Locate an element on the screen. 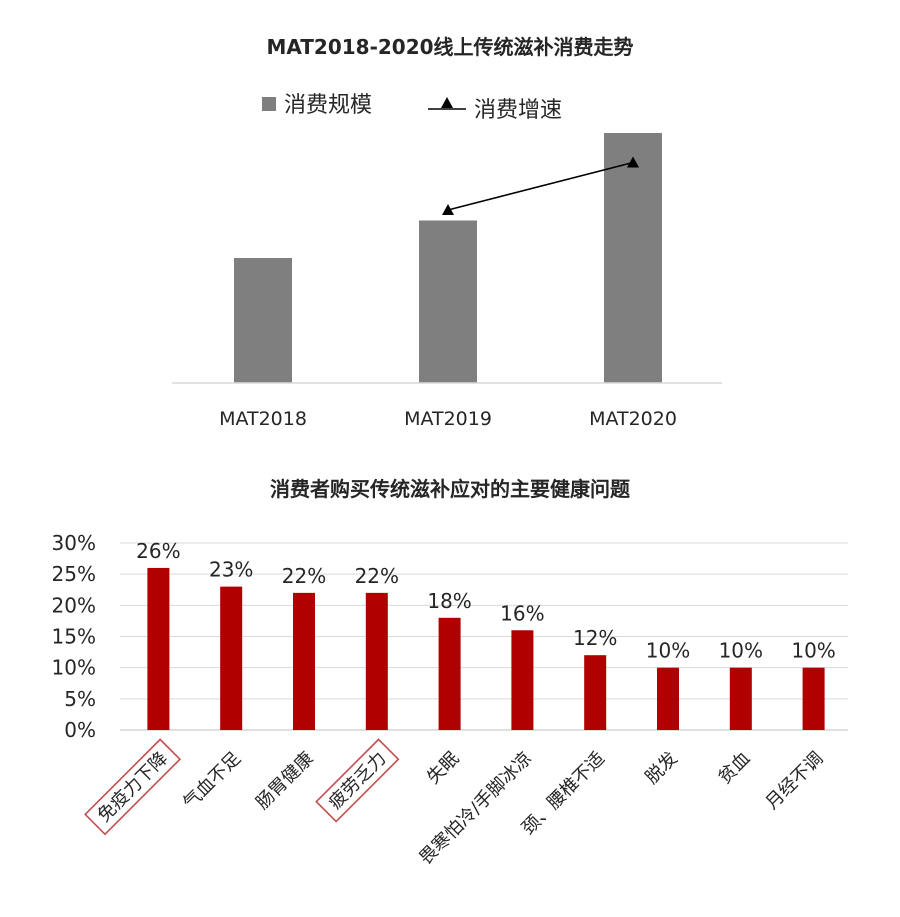 This screenshot has height=917, width=900. health-bar-颈、腰椎不适 is located at coordinates (595, 692).